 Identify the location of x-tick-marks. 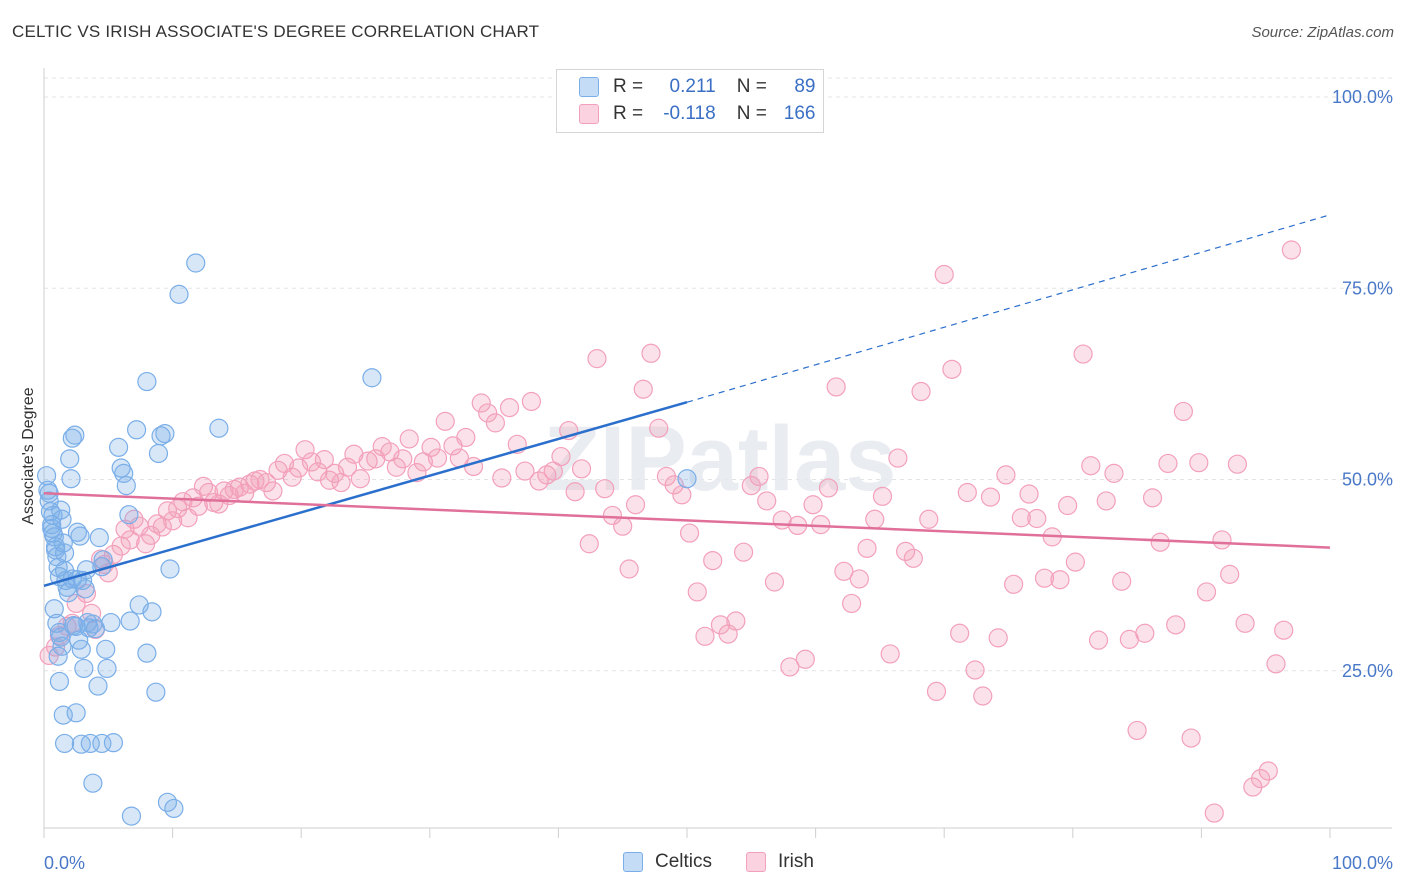
(687, 833).